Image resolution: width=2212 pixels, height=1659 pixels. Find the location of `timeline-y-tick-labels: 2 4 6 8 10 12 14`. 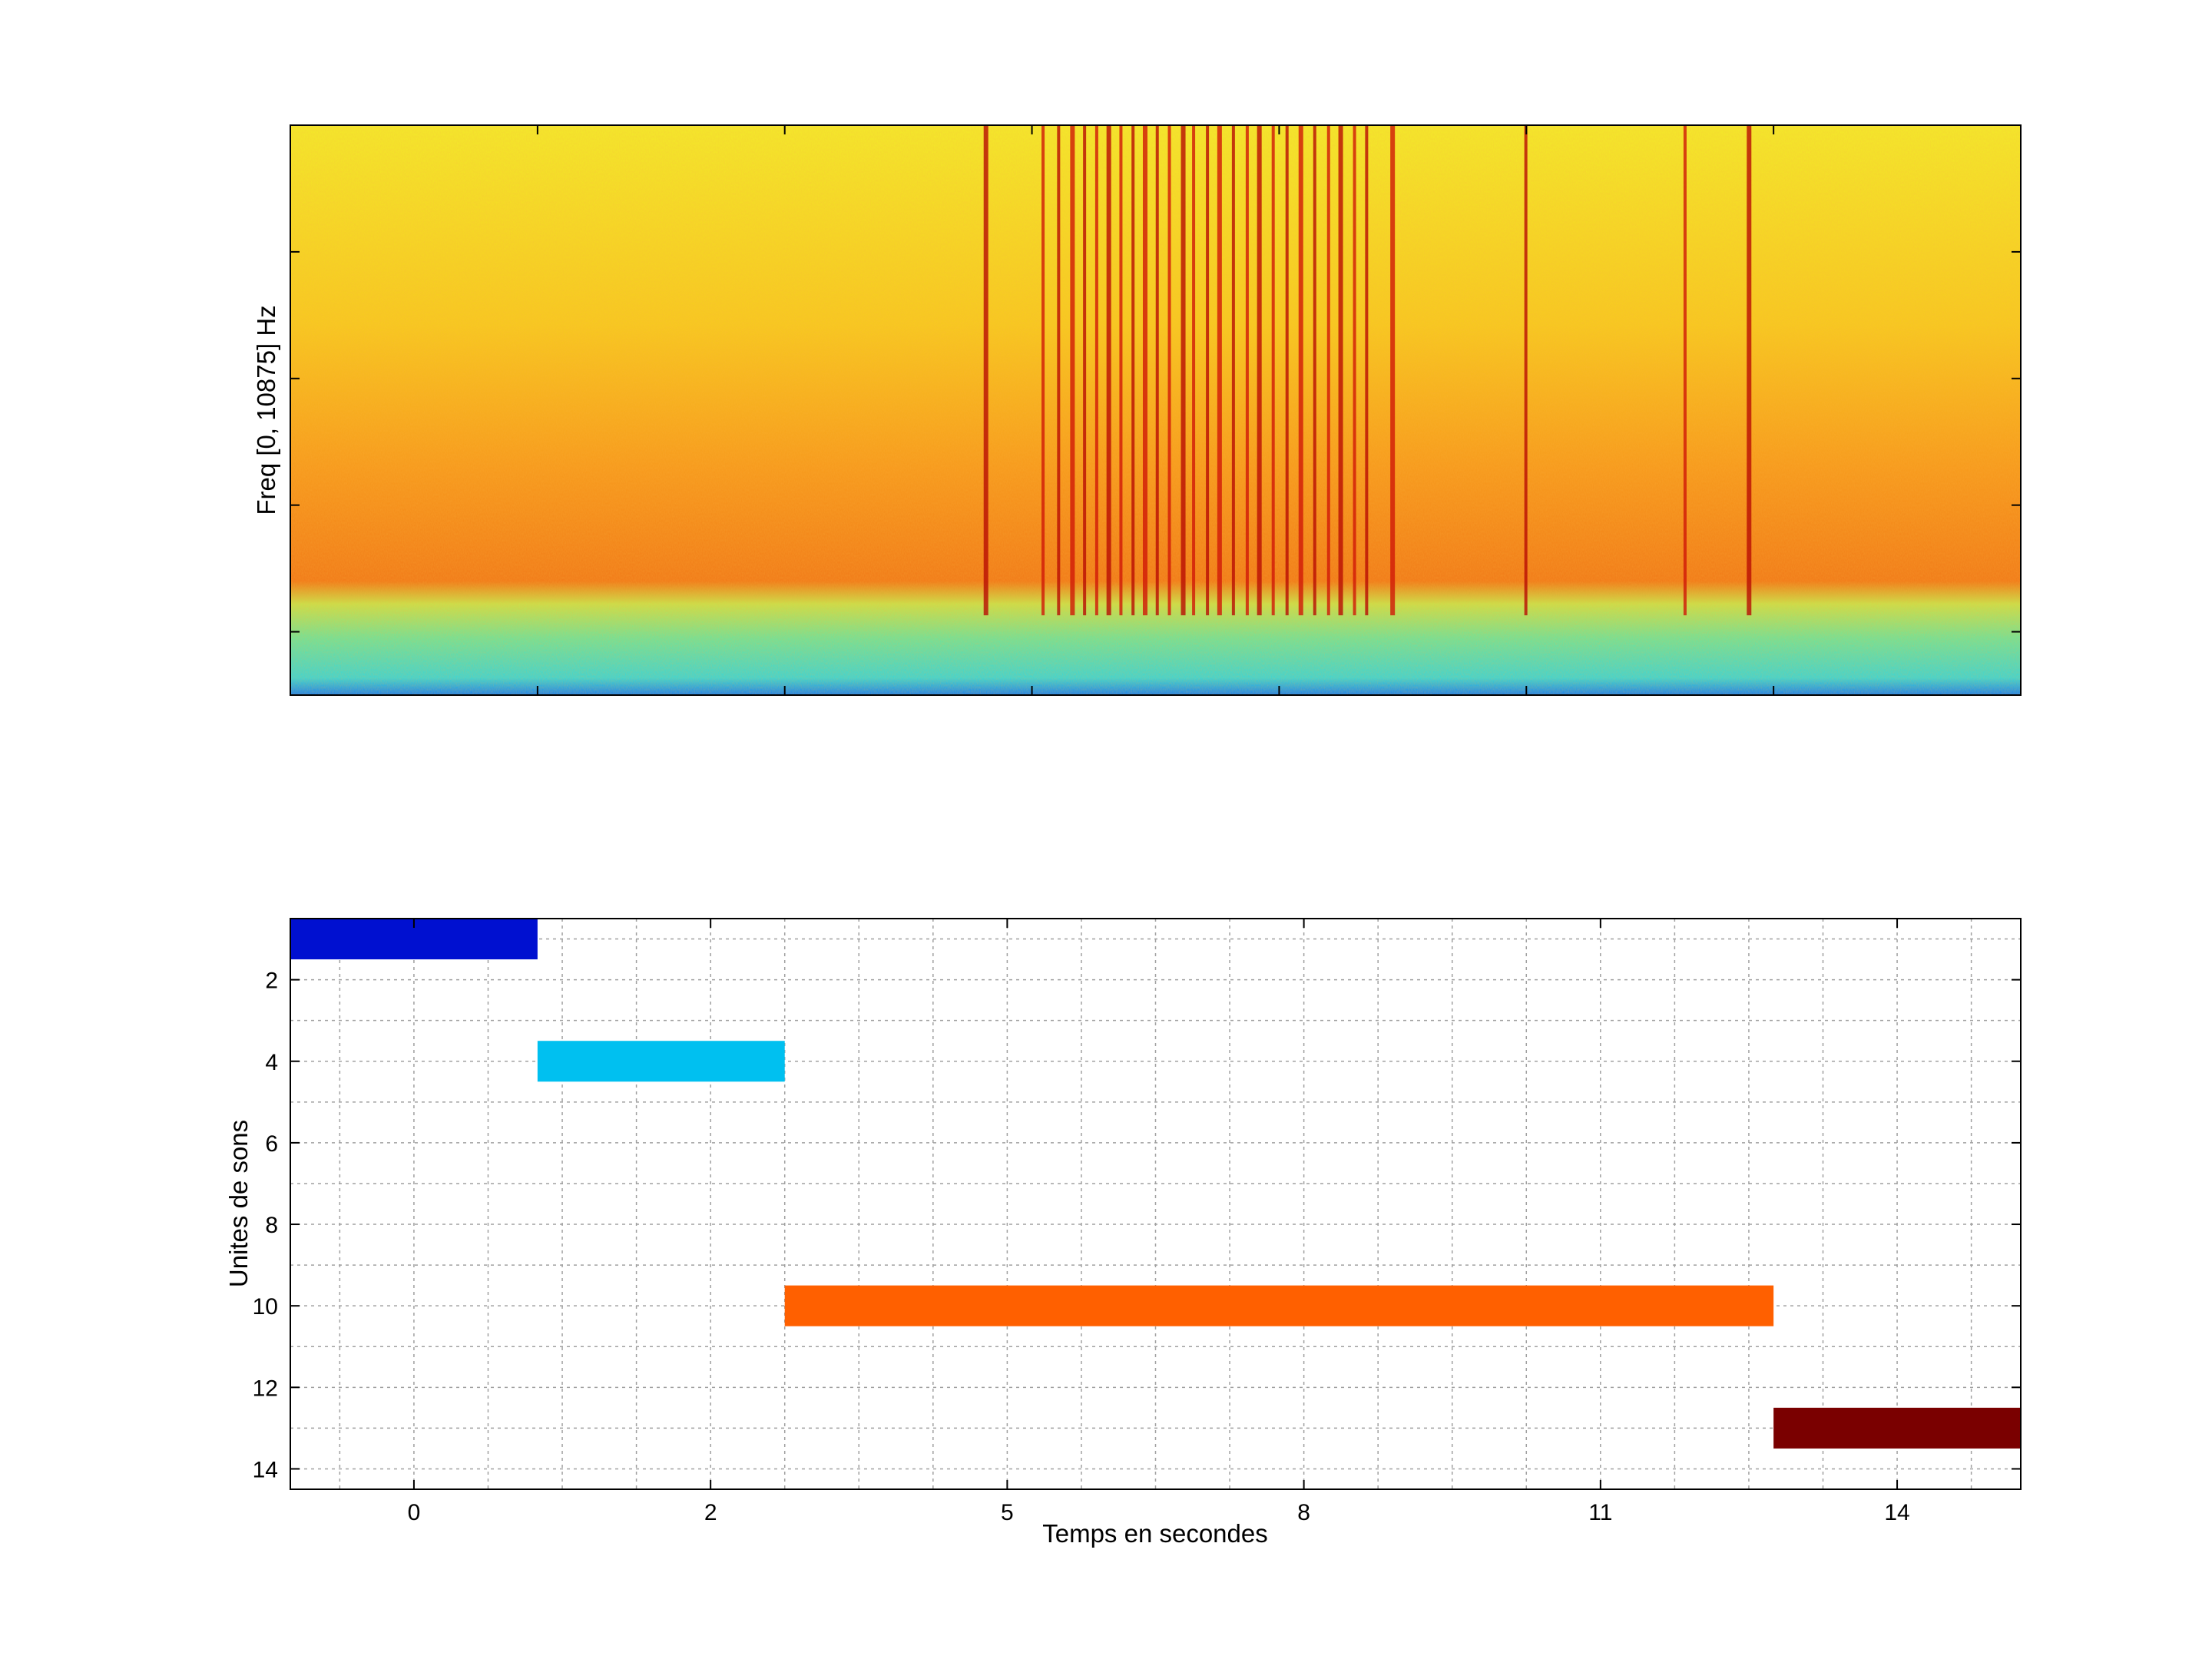

timeline-y-tick-labels: 2 4 6 8 10 12 14 is located at coordinates (266, 1226).